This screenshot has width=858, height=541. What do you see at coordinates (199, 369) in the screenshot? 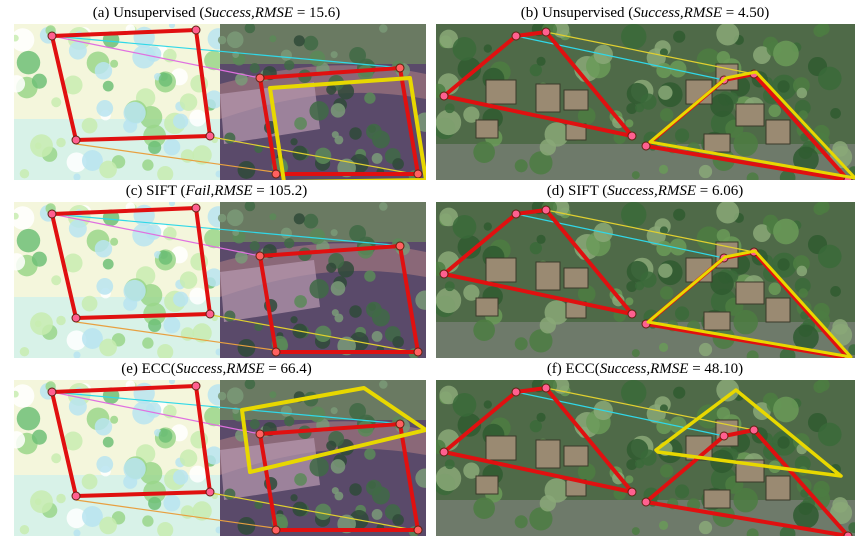
I see `caption-e-status: Success` at bounding box center [199, 369].